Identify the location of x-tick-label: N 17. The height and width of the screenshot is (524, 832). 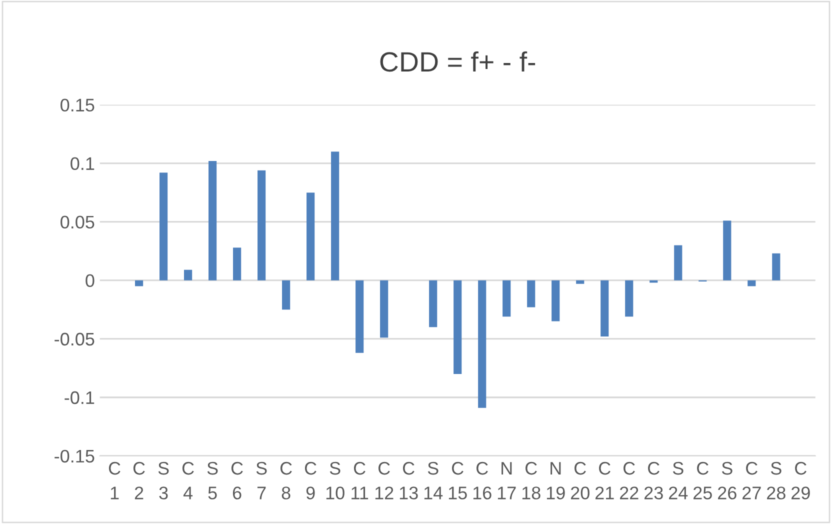
(507, 481).